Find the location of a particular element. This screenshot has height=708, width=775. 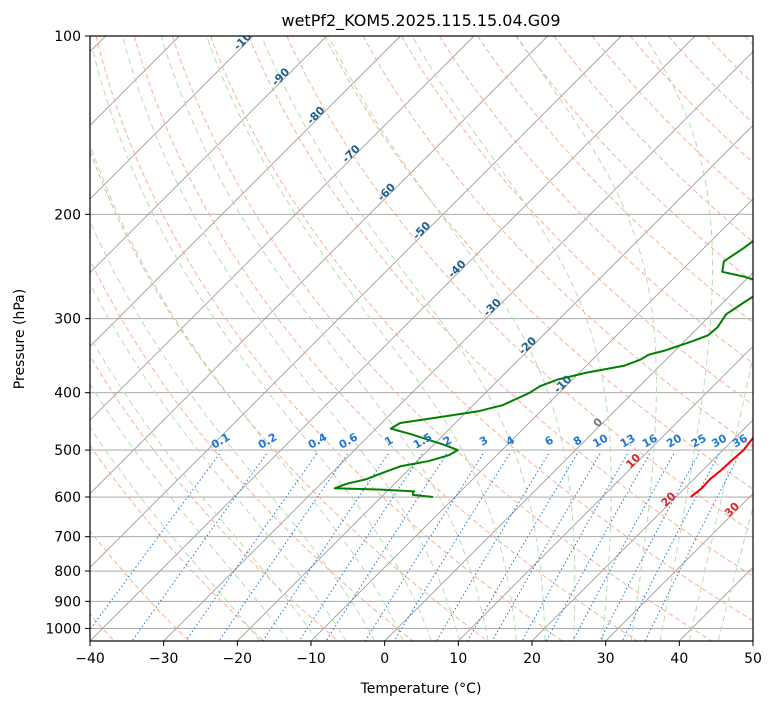

chart-title: wetPf2_KOM5.2025.115.15.04.G09 is located at coordinates (420, 21).